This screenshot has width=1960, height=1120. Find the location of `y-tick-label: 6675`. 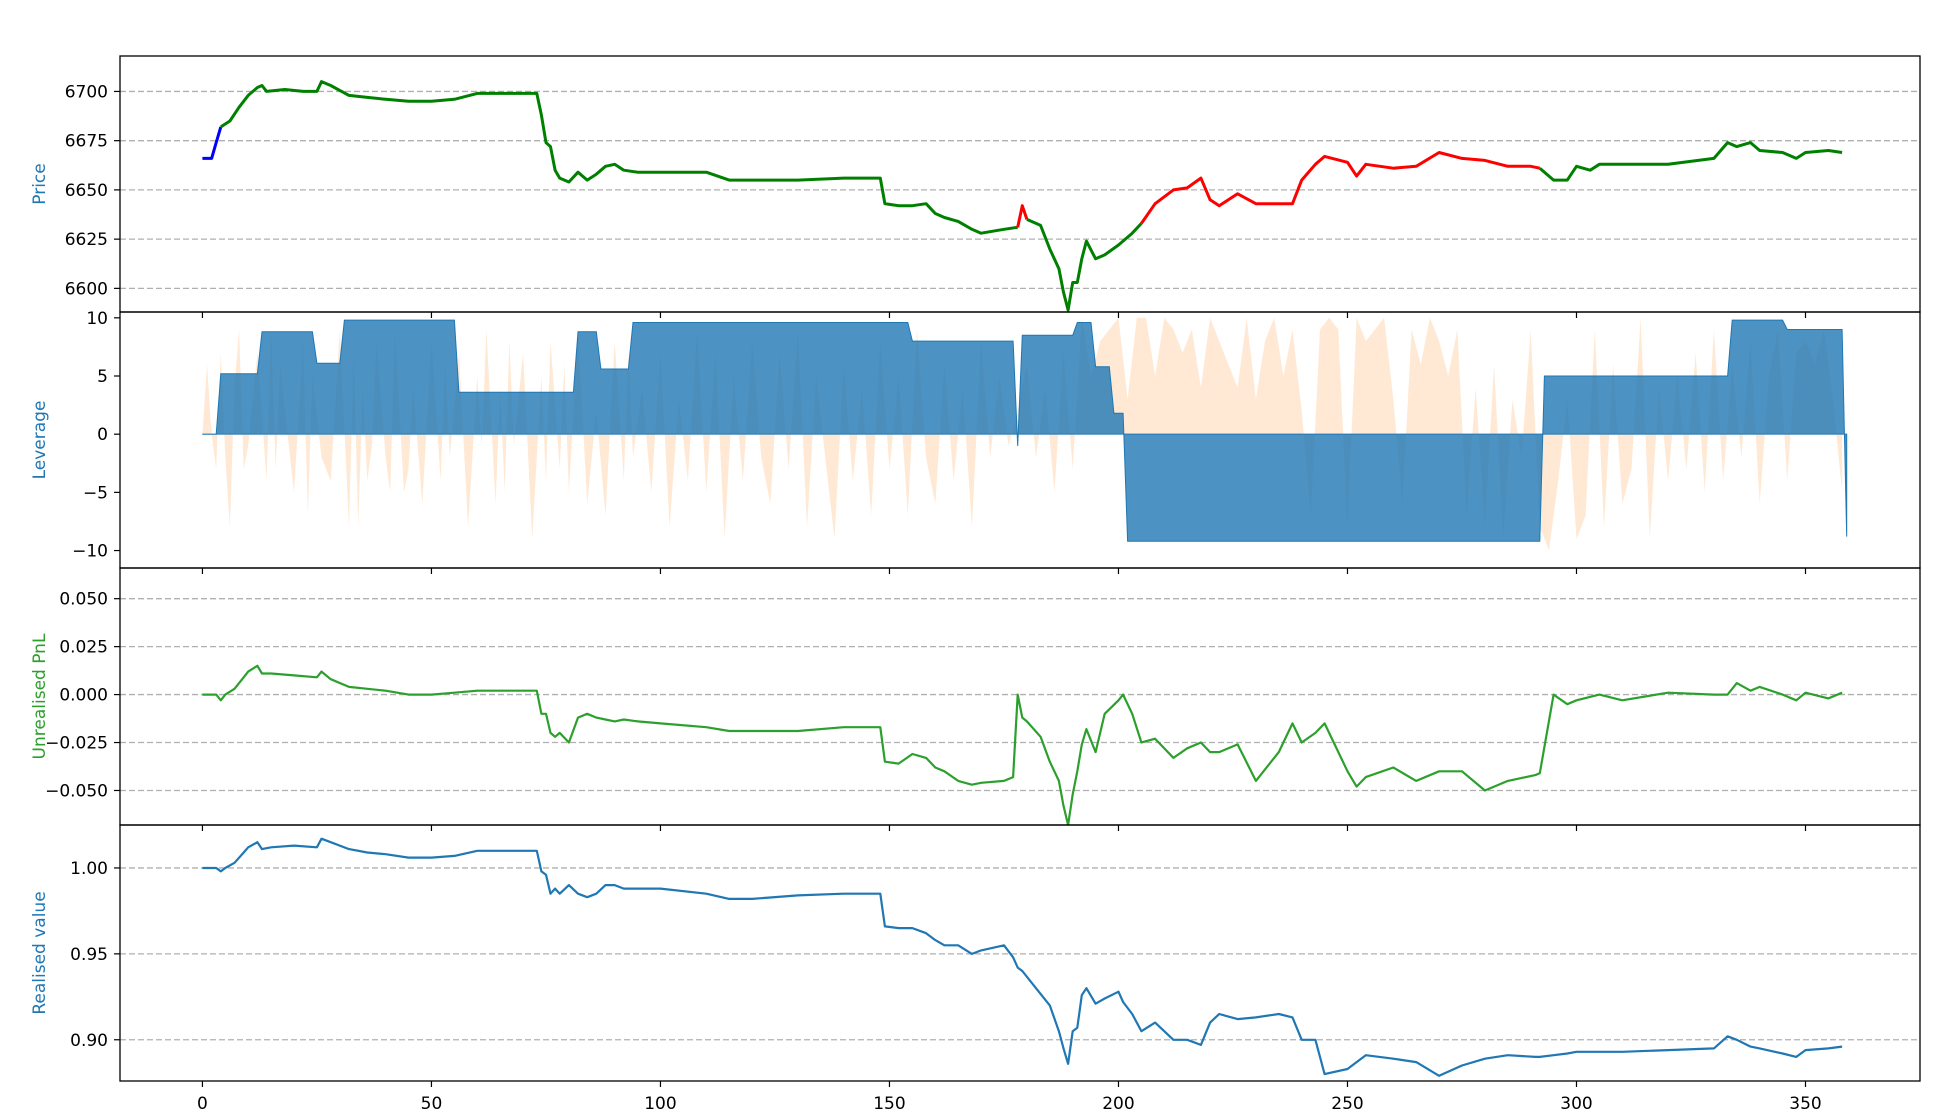

y-tick-label: 6675 is located at coordinates (86, 142).